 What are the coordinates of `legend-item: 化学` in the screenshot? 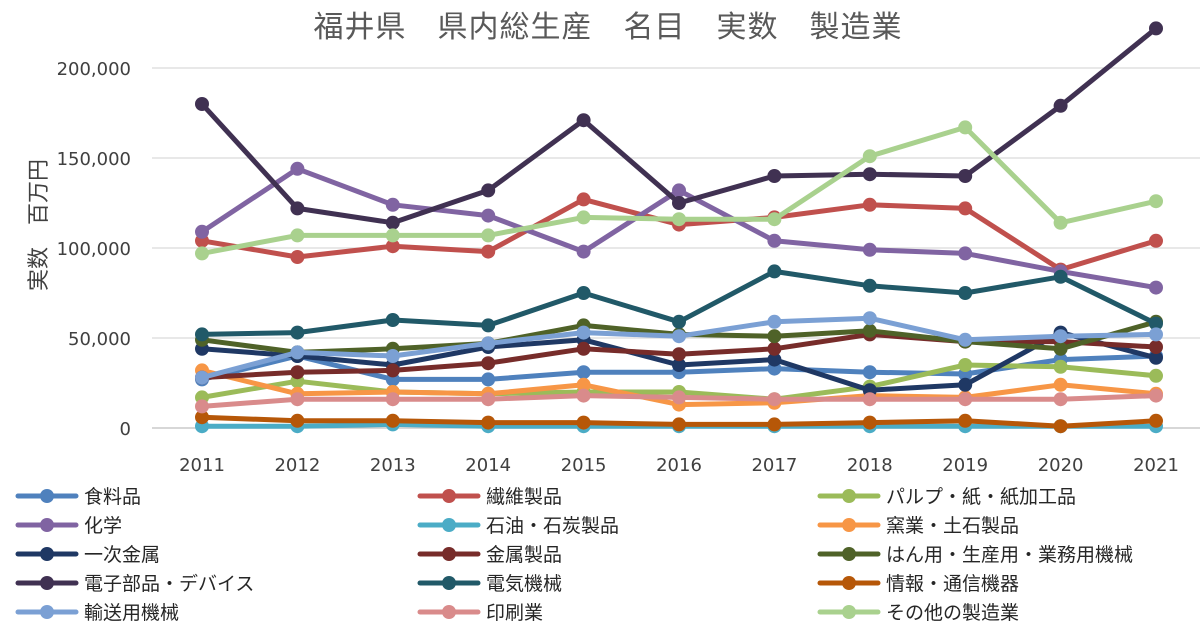 It's located at (68, 526).